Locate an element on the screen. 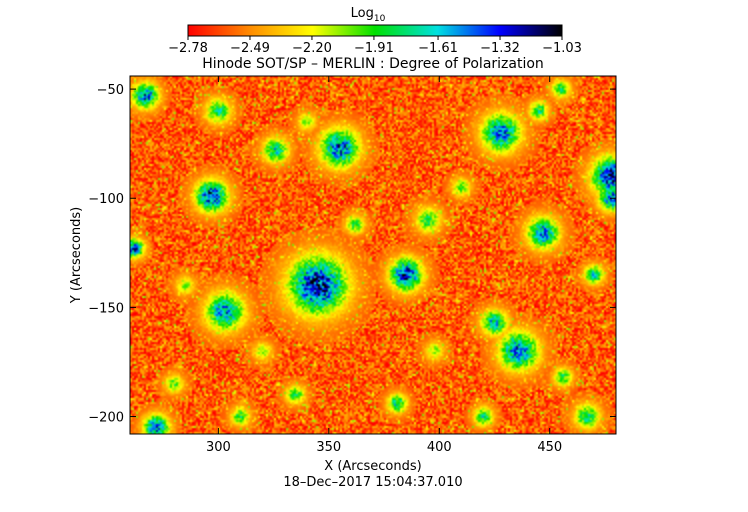 Image resolution: width=748 pixels, height=512 pixels. x-axis-label: X (Arcseconds) is located at coordinates (372, 466).